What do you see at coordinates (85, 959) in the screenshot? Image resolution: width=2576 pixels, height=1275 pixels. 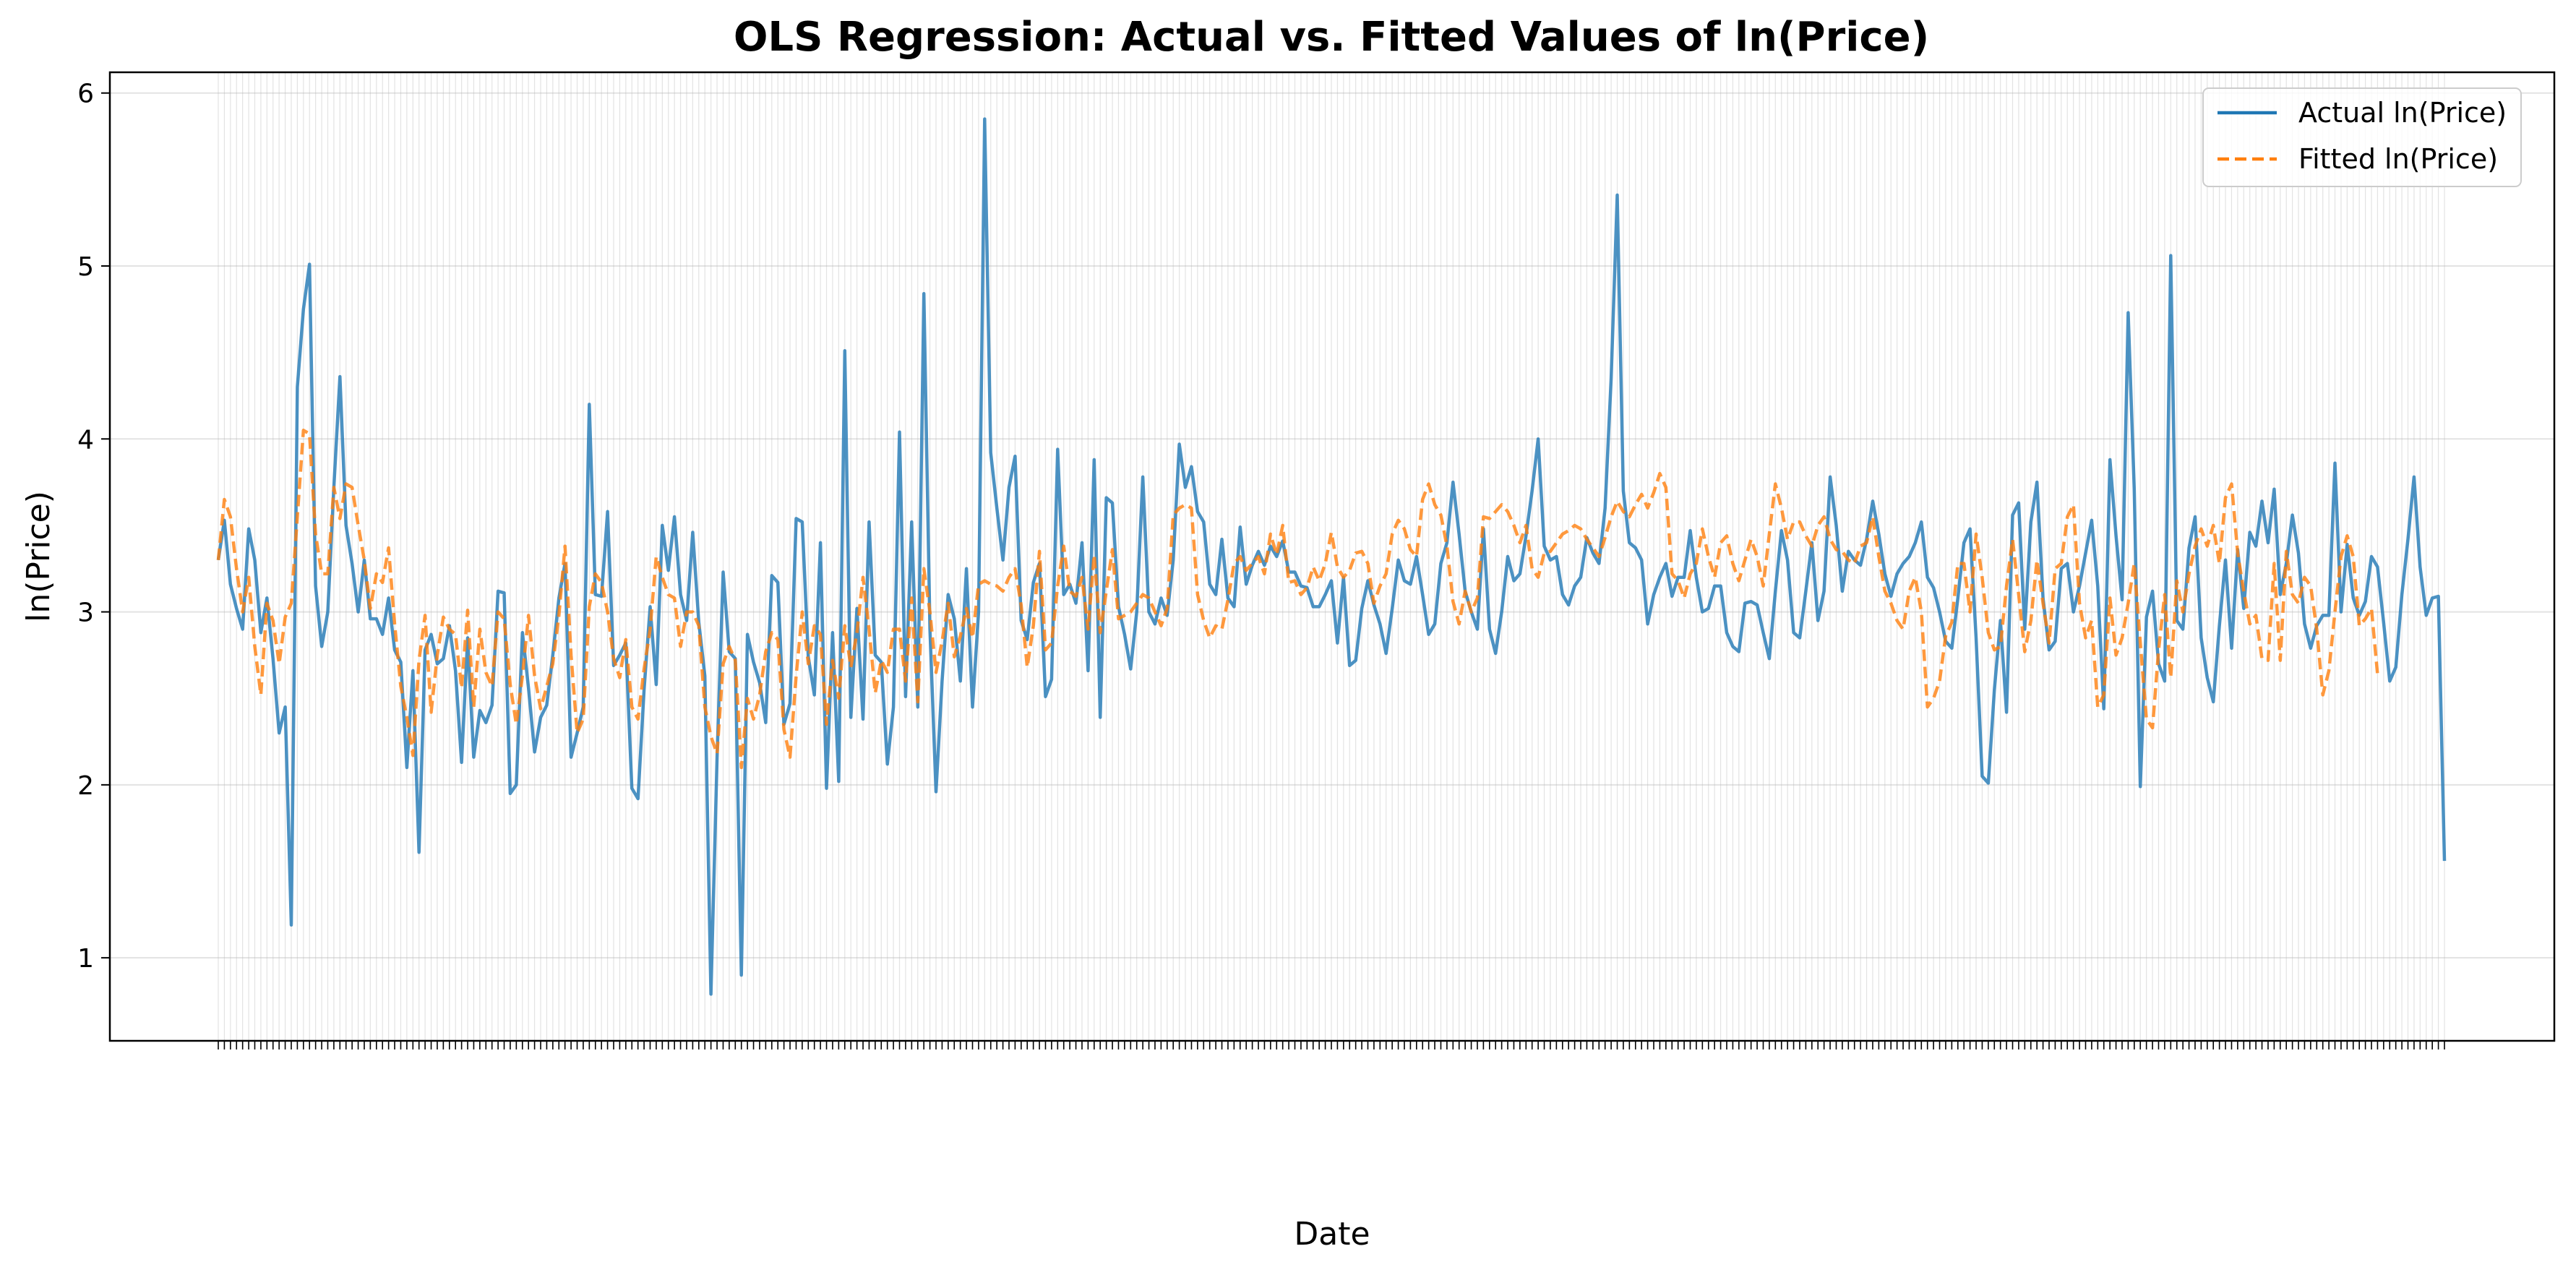 I see `y-tick-label: 1` at bounding box center [85, 959].